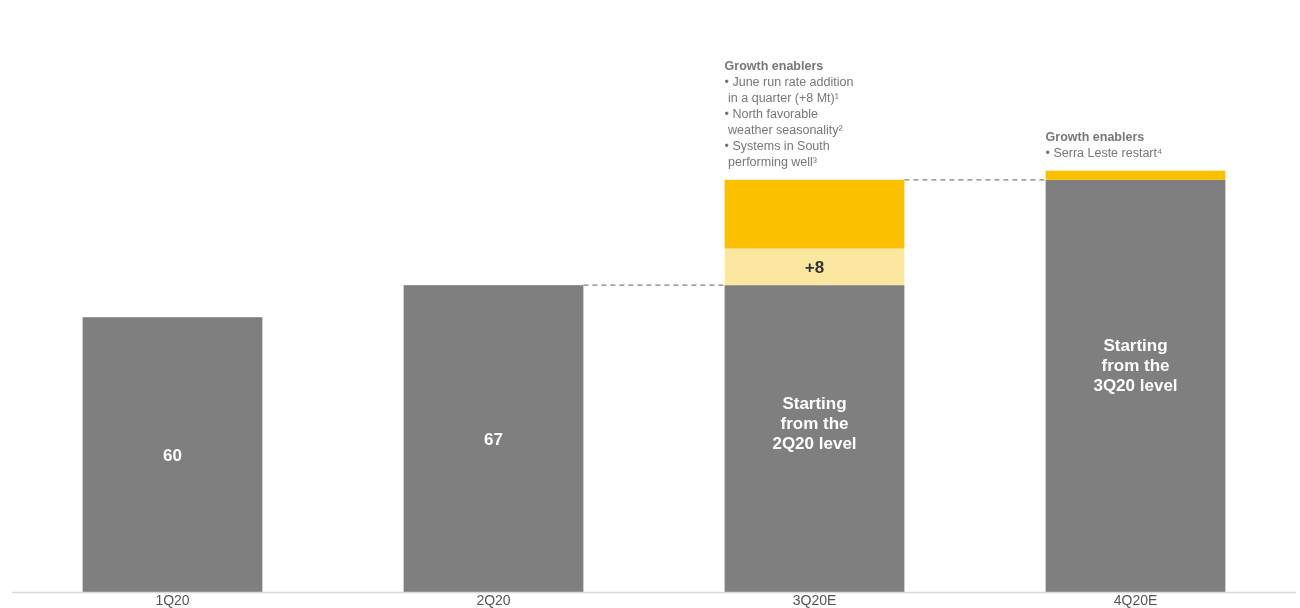 The height and width of the screenshot is (608, 1300). What do you see at coordinates (1135, 366) in the screenshot?
I see `annotation: Starting from the 3Q20 level` at bounding box center [1135, 366].